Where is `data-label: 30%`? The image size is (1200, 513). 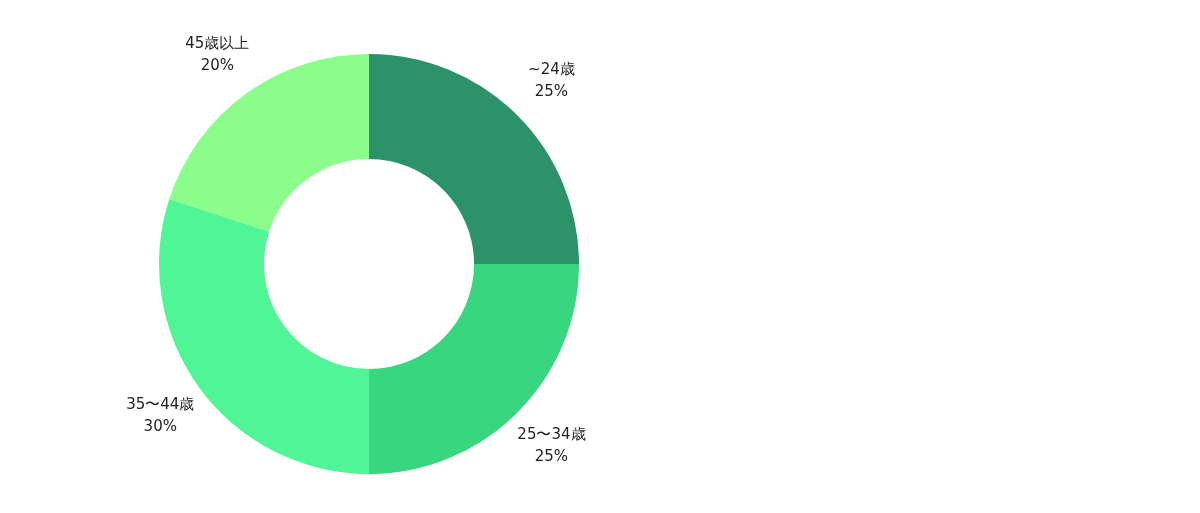 data-label: 30% is located at coordinates (160, 425).